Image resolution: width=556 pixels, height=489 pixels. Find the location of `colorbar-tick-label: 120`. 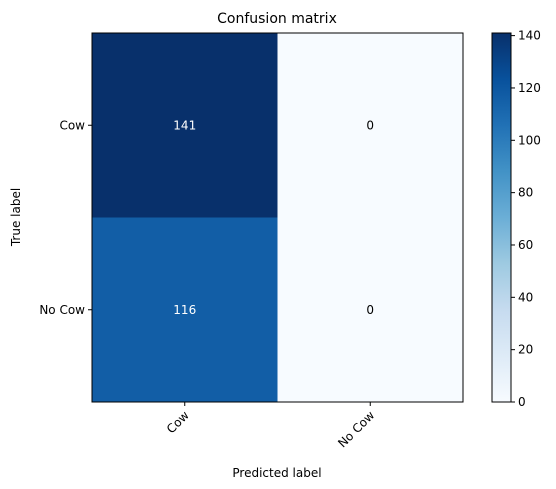

colorbar-tick-label: 120 is located at coordinates (529, 88).